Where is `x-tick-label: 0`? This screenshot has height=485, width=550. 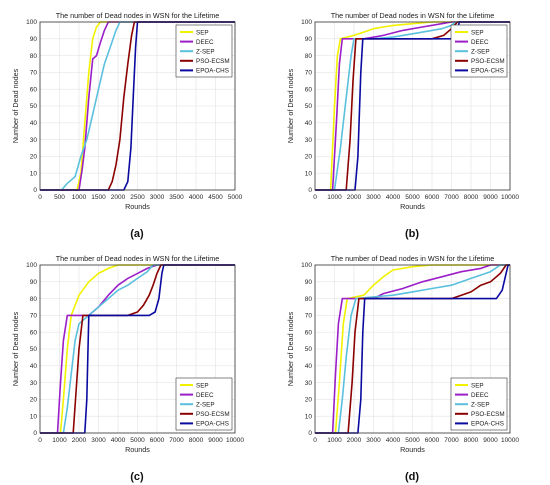
x-tick-label: 0 is located at coordinates (40, 197).